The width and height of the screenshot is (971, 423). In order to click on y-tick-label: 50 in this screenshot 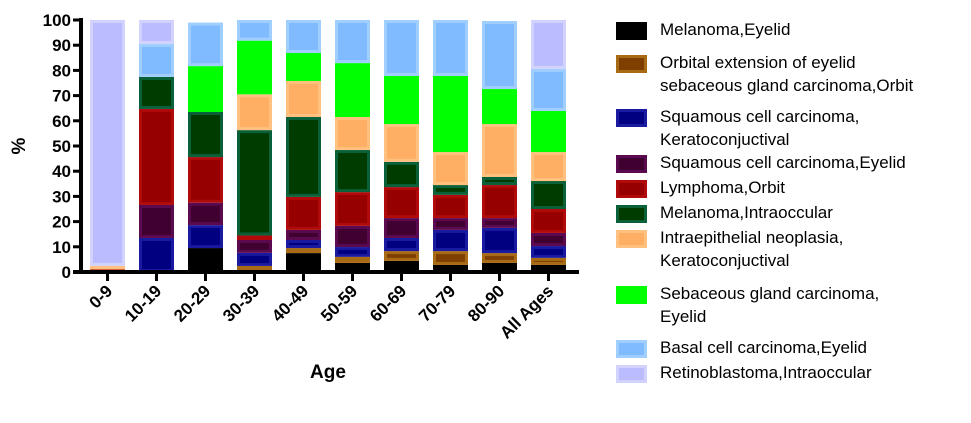, I will do `click(61, 146)`.